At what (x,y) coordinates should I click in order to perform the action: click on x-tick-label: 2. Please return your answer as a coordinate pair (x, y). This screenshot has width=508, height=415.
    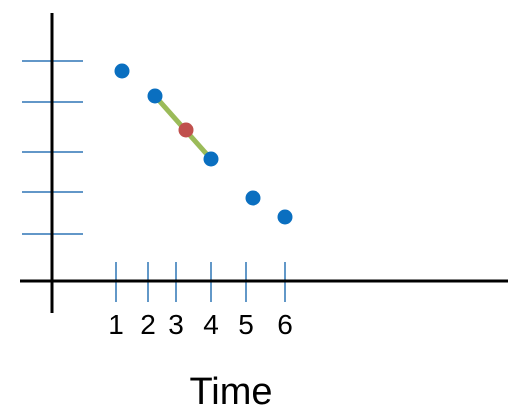
    Looking at the image, I should click on (148, 324).